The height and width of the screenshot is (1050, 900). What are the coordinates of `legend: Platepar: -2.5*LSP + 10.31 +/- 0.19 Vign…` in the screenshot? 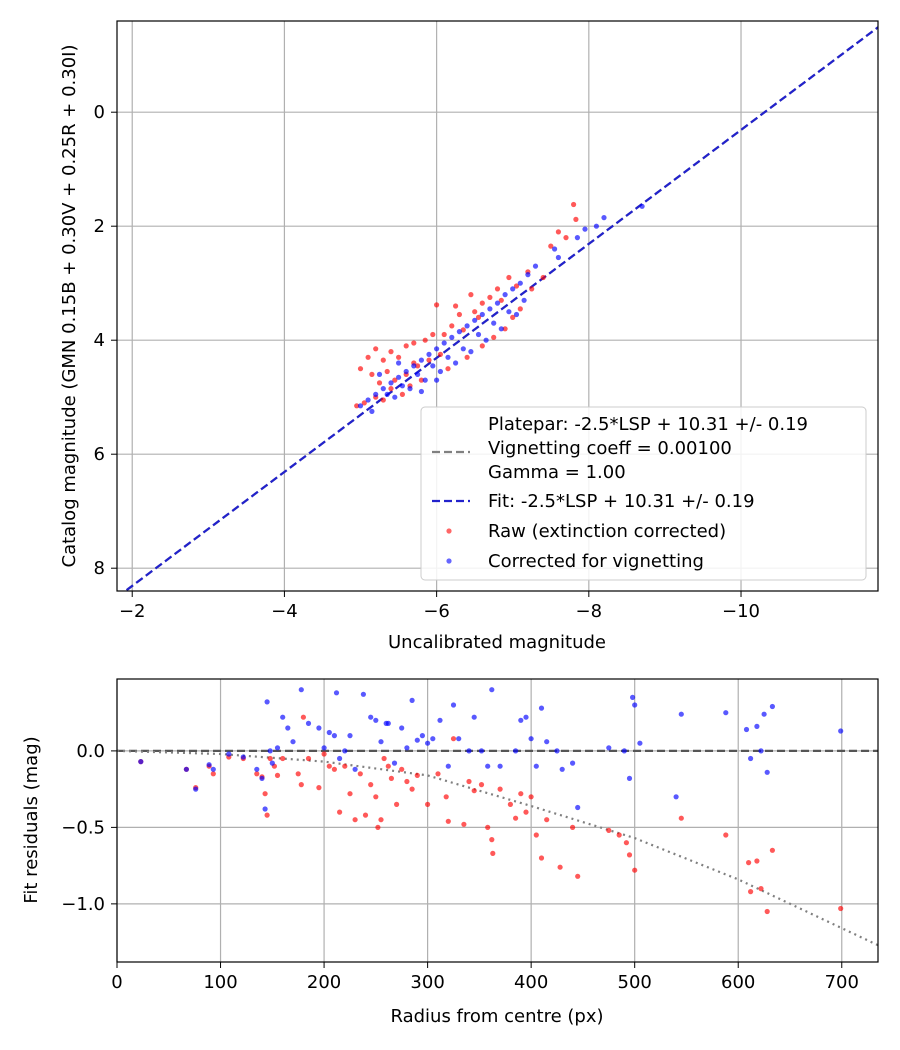 It's located at (643, 493).